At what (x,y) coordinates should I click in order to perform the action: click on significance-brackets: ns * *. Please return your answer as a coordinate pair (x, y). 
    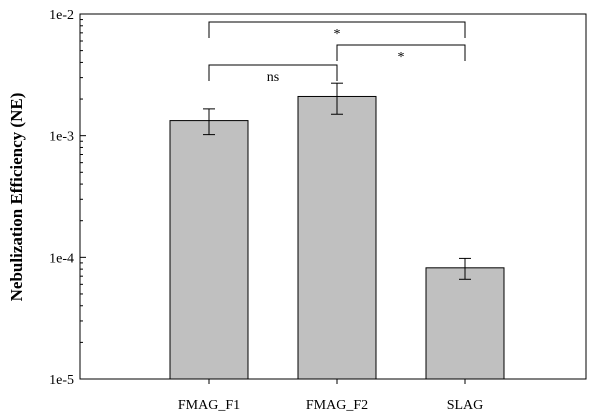
    Looking at the image, I should click on (337, 53).